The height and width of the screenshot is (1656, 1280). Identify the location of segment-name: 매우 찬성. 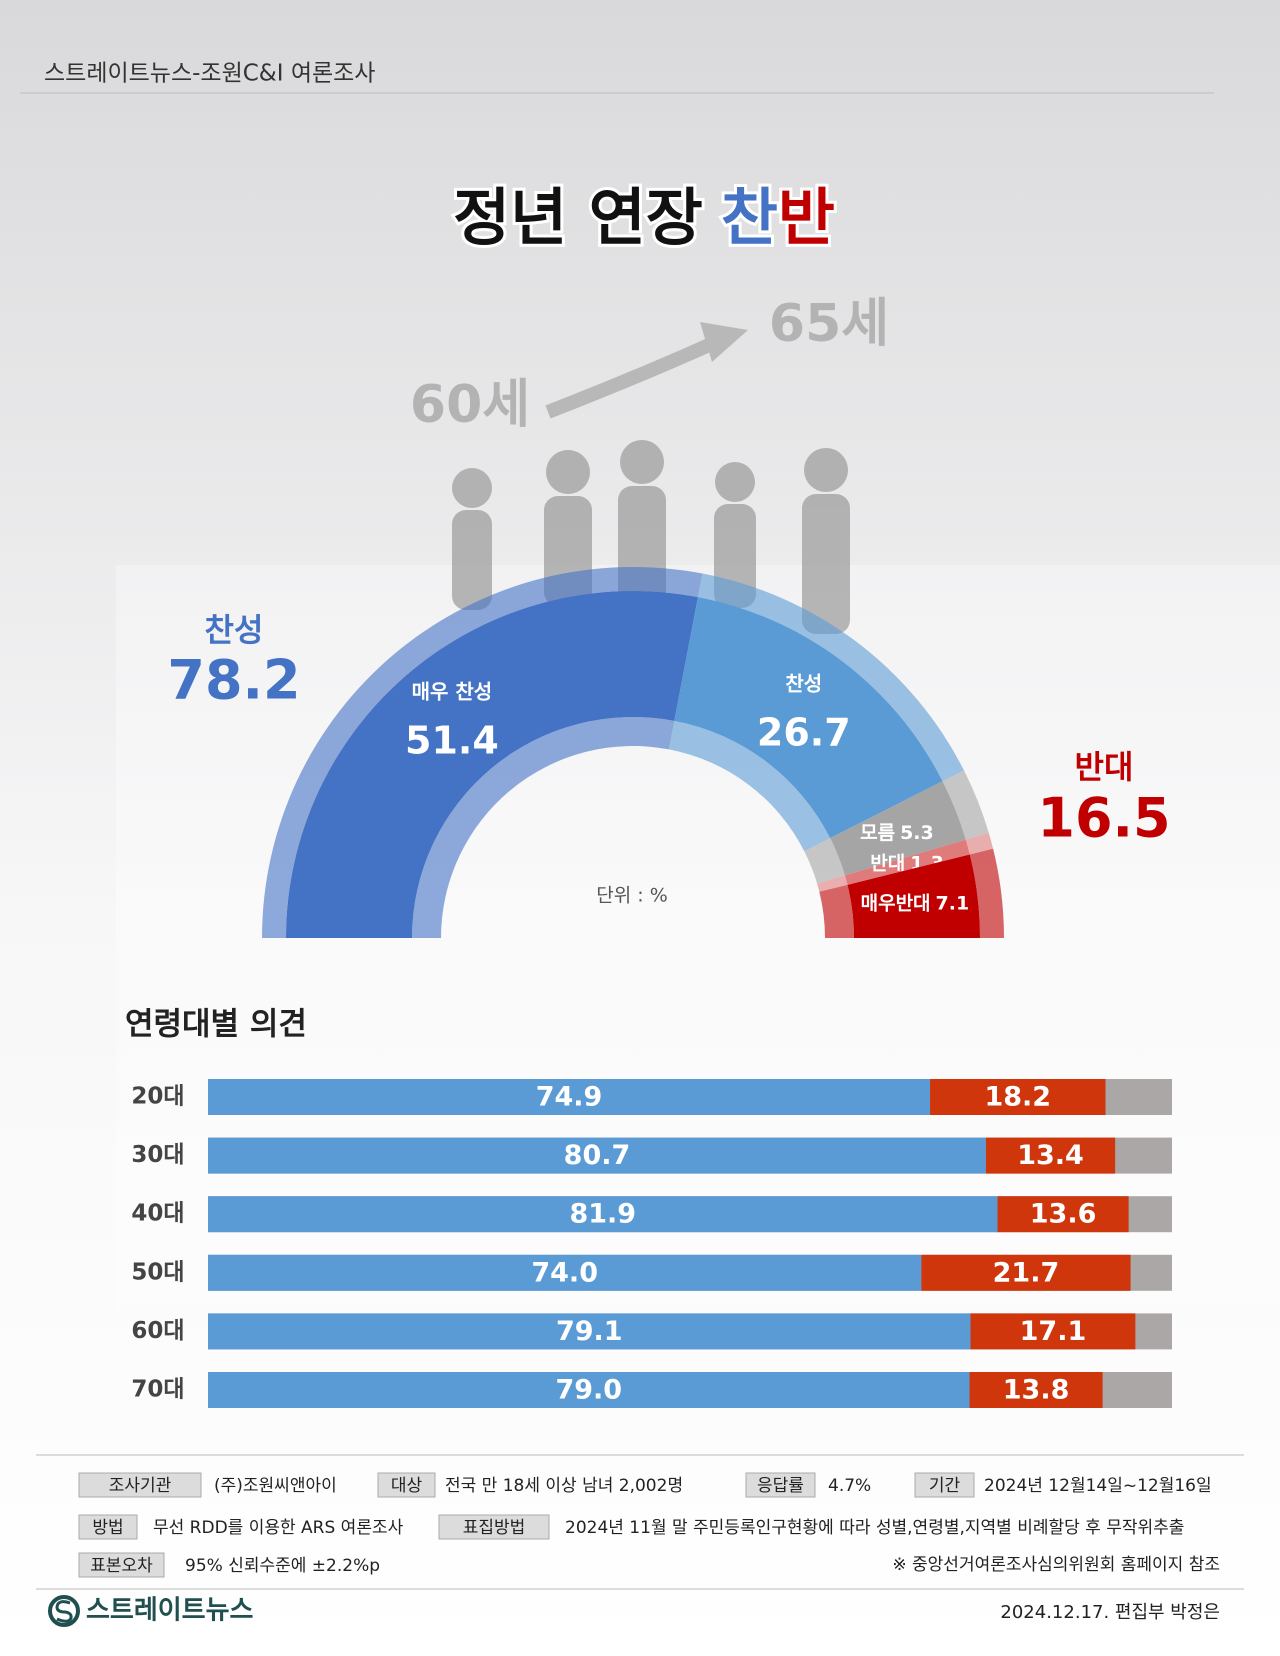
(452, 692).